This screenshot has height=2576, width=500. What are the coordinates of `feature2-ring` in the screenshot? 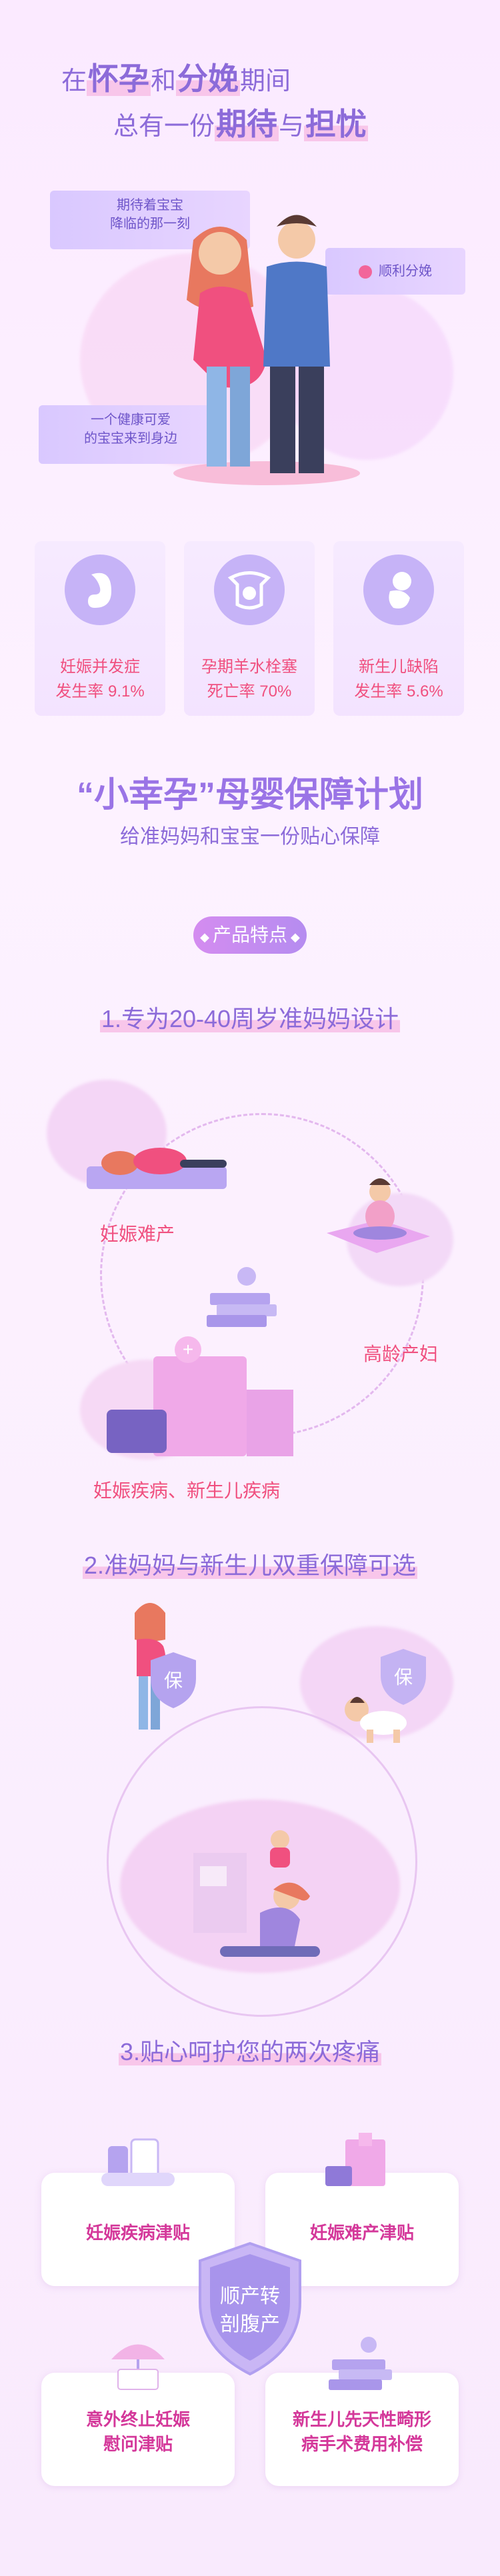 It's located at (262, 1861).